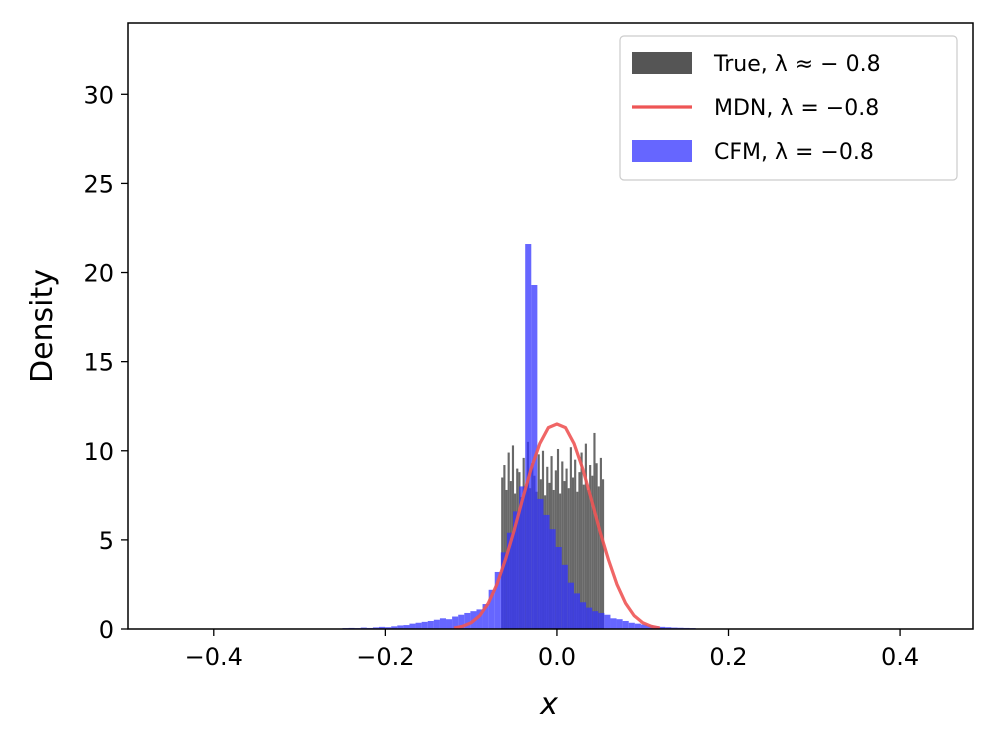 This screenshot has height=747, width=996. What do you see at coordinates (796, 108) in the screenshot?
I see `legend-label-1: MDN, λ = −0.8` at bounding box center [796, 108].